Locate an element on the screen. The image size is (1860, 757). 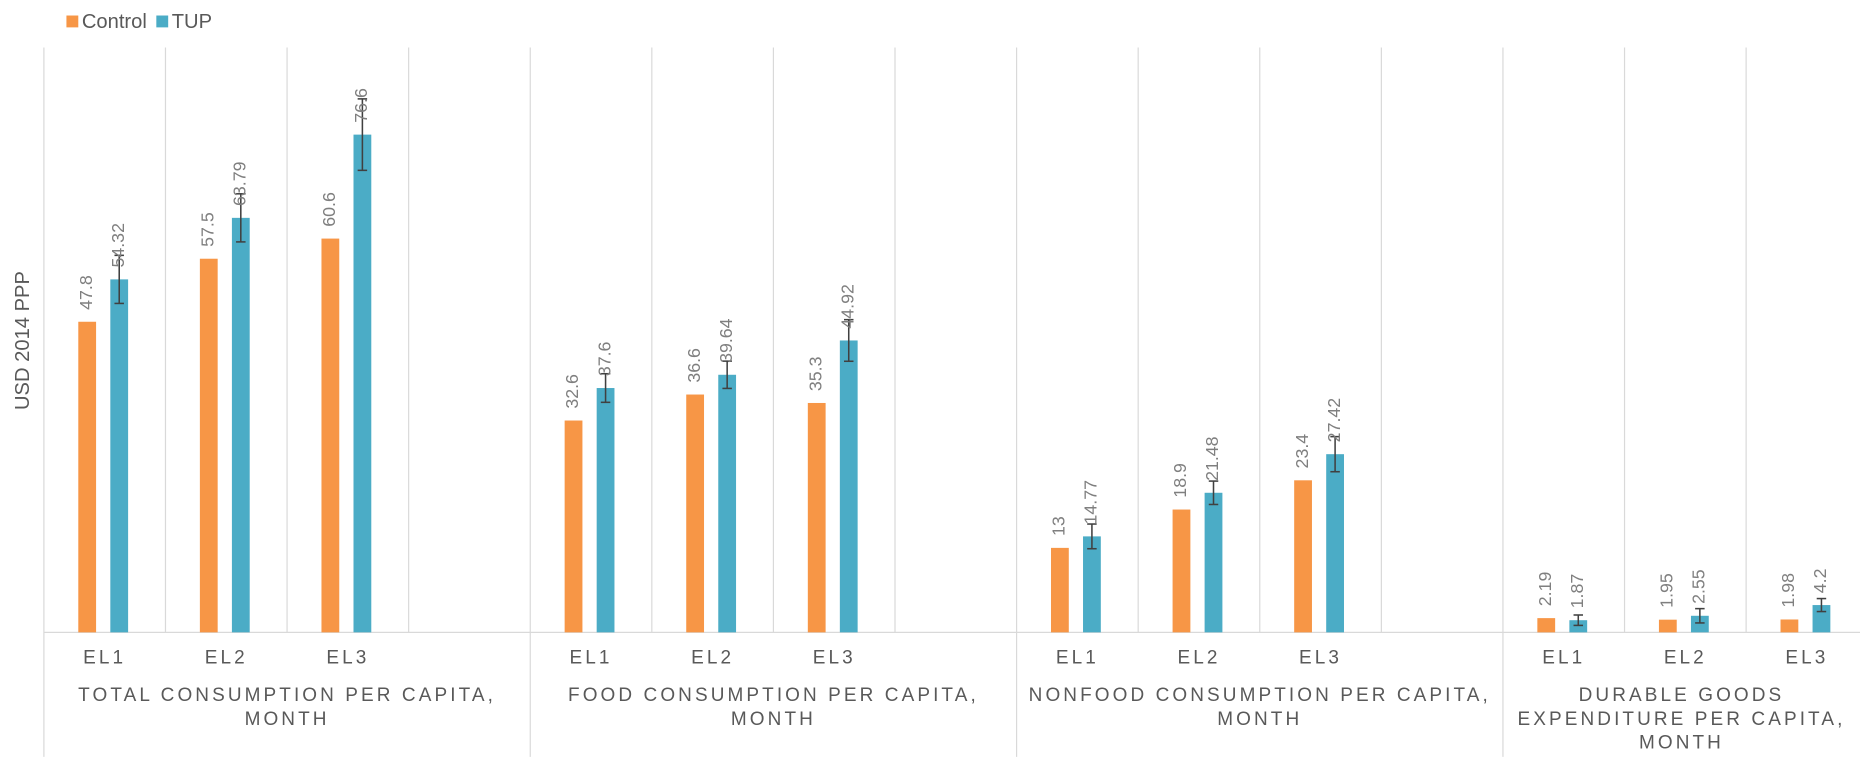
data-label: 57.5 is located at coordinates (207, 229).